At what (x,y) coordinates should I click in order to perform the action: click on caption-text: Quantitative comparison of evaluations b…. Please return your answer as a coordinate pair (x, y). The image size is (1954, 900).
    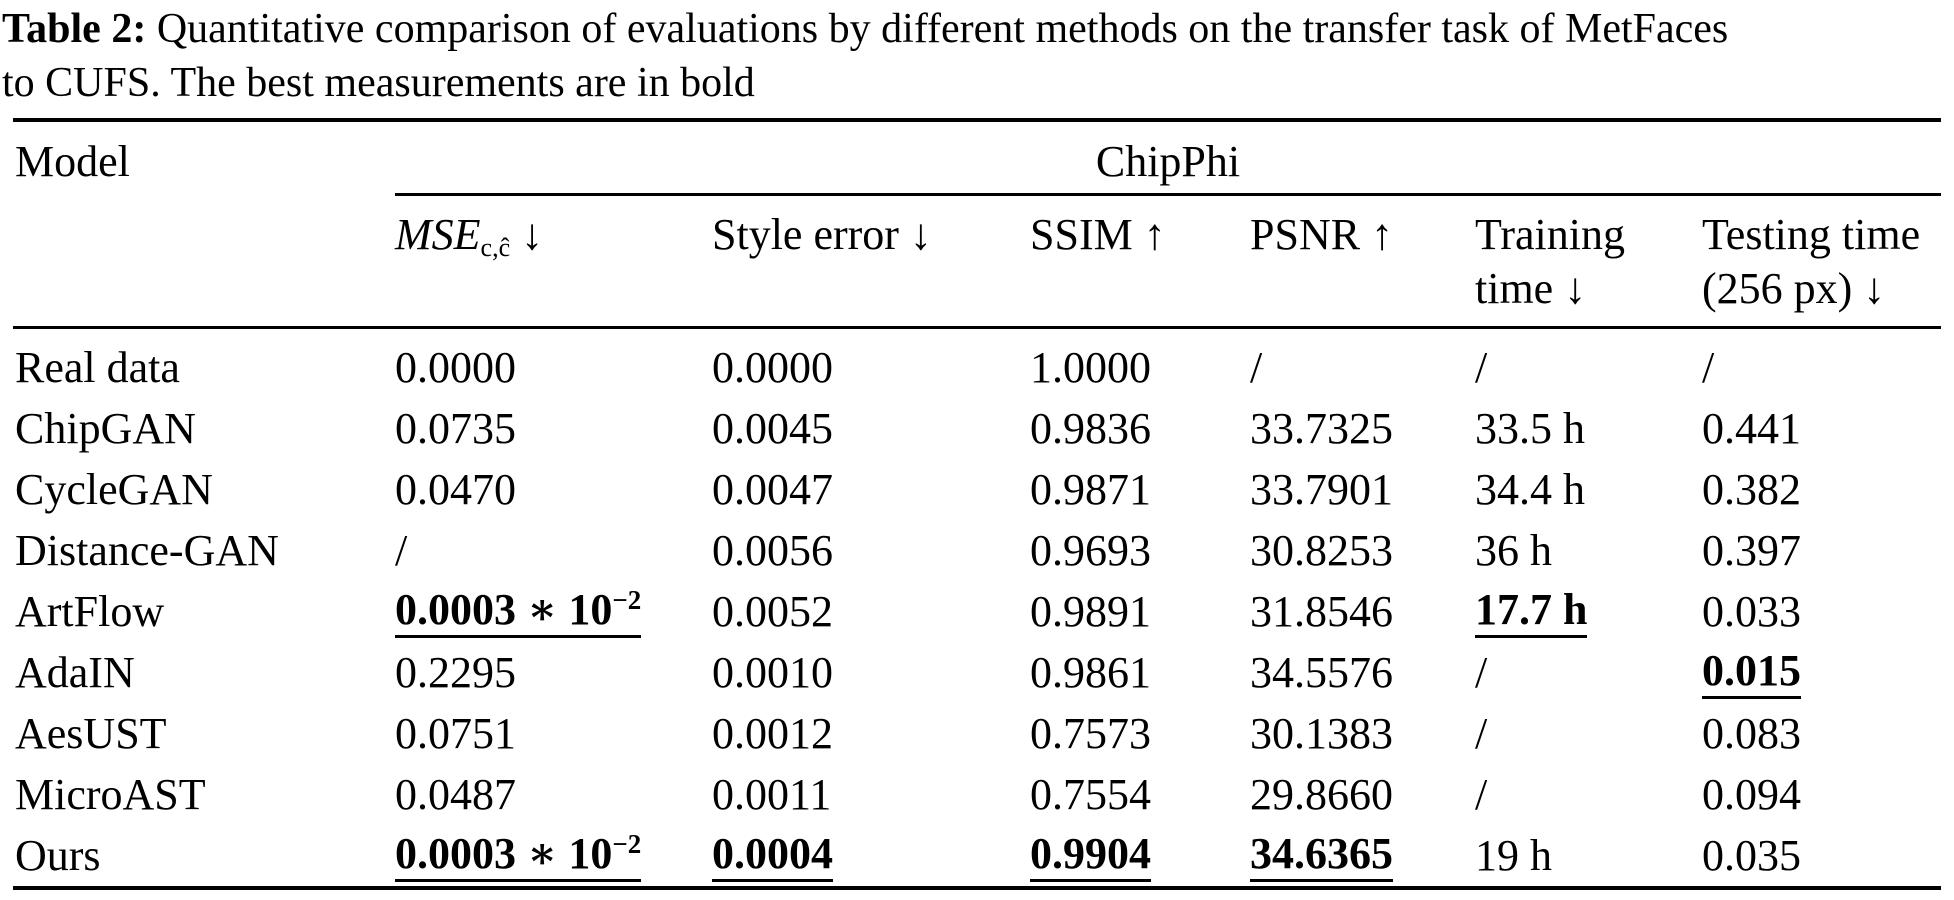
    Looking at the image, I should click on (942, 29).